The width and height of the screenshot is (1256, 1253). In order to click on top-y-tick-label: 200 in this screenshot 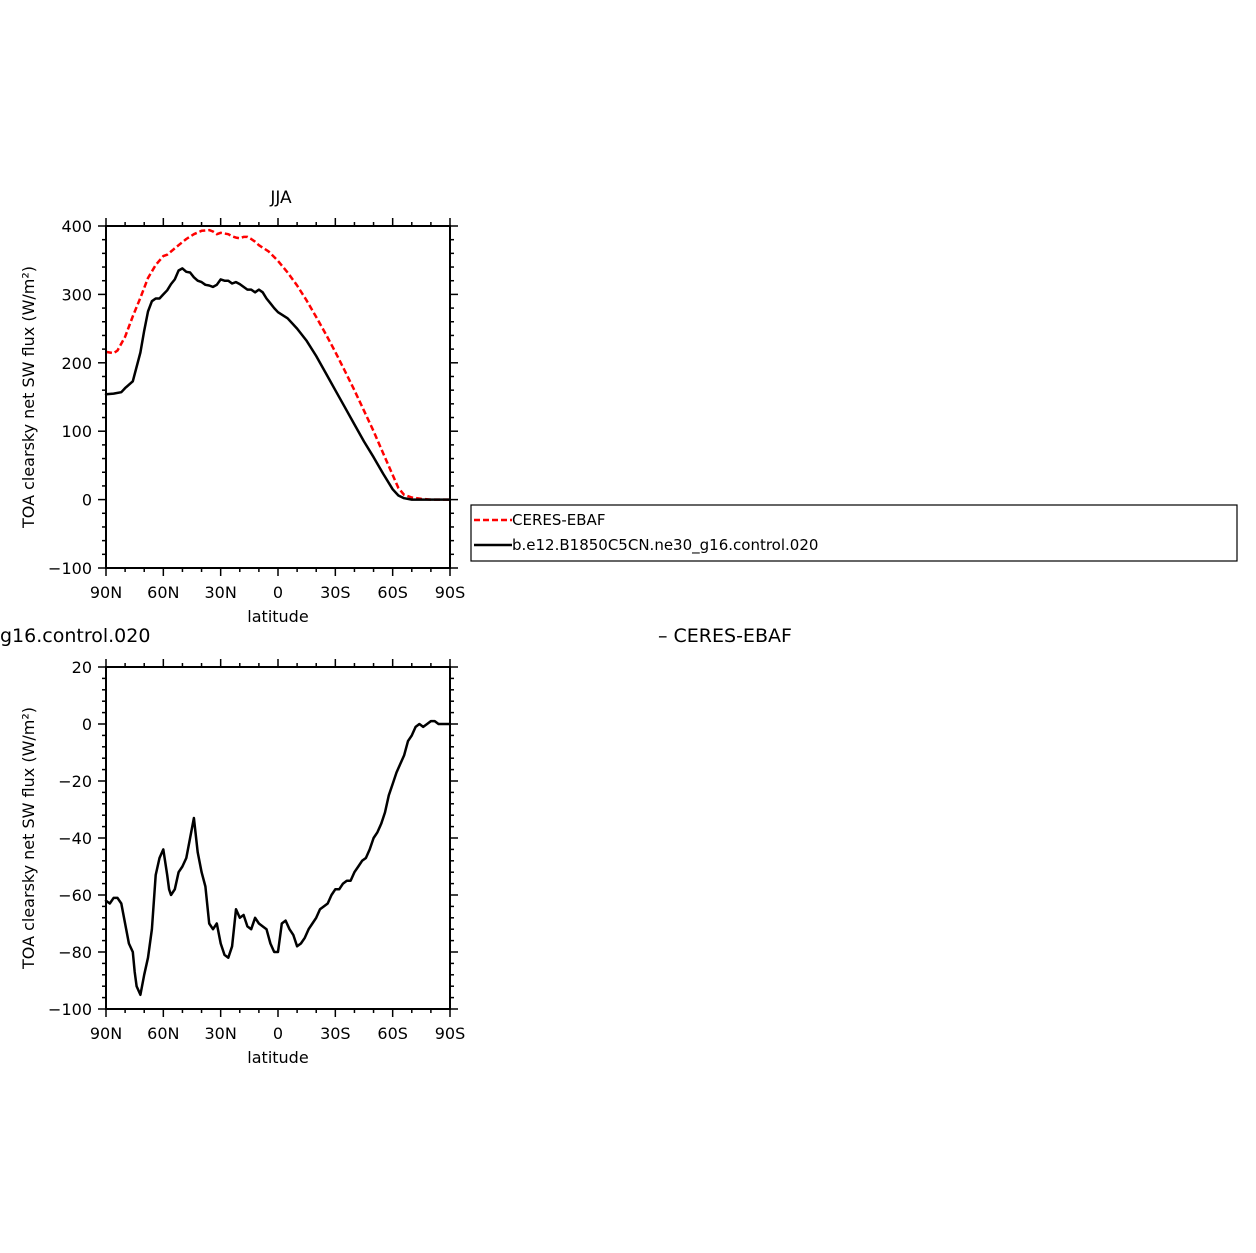, I will do `click(76, 363)`.